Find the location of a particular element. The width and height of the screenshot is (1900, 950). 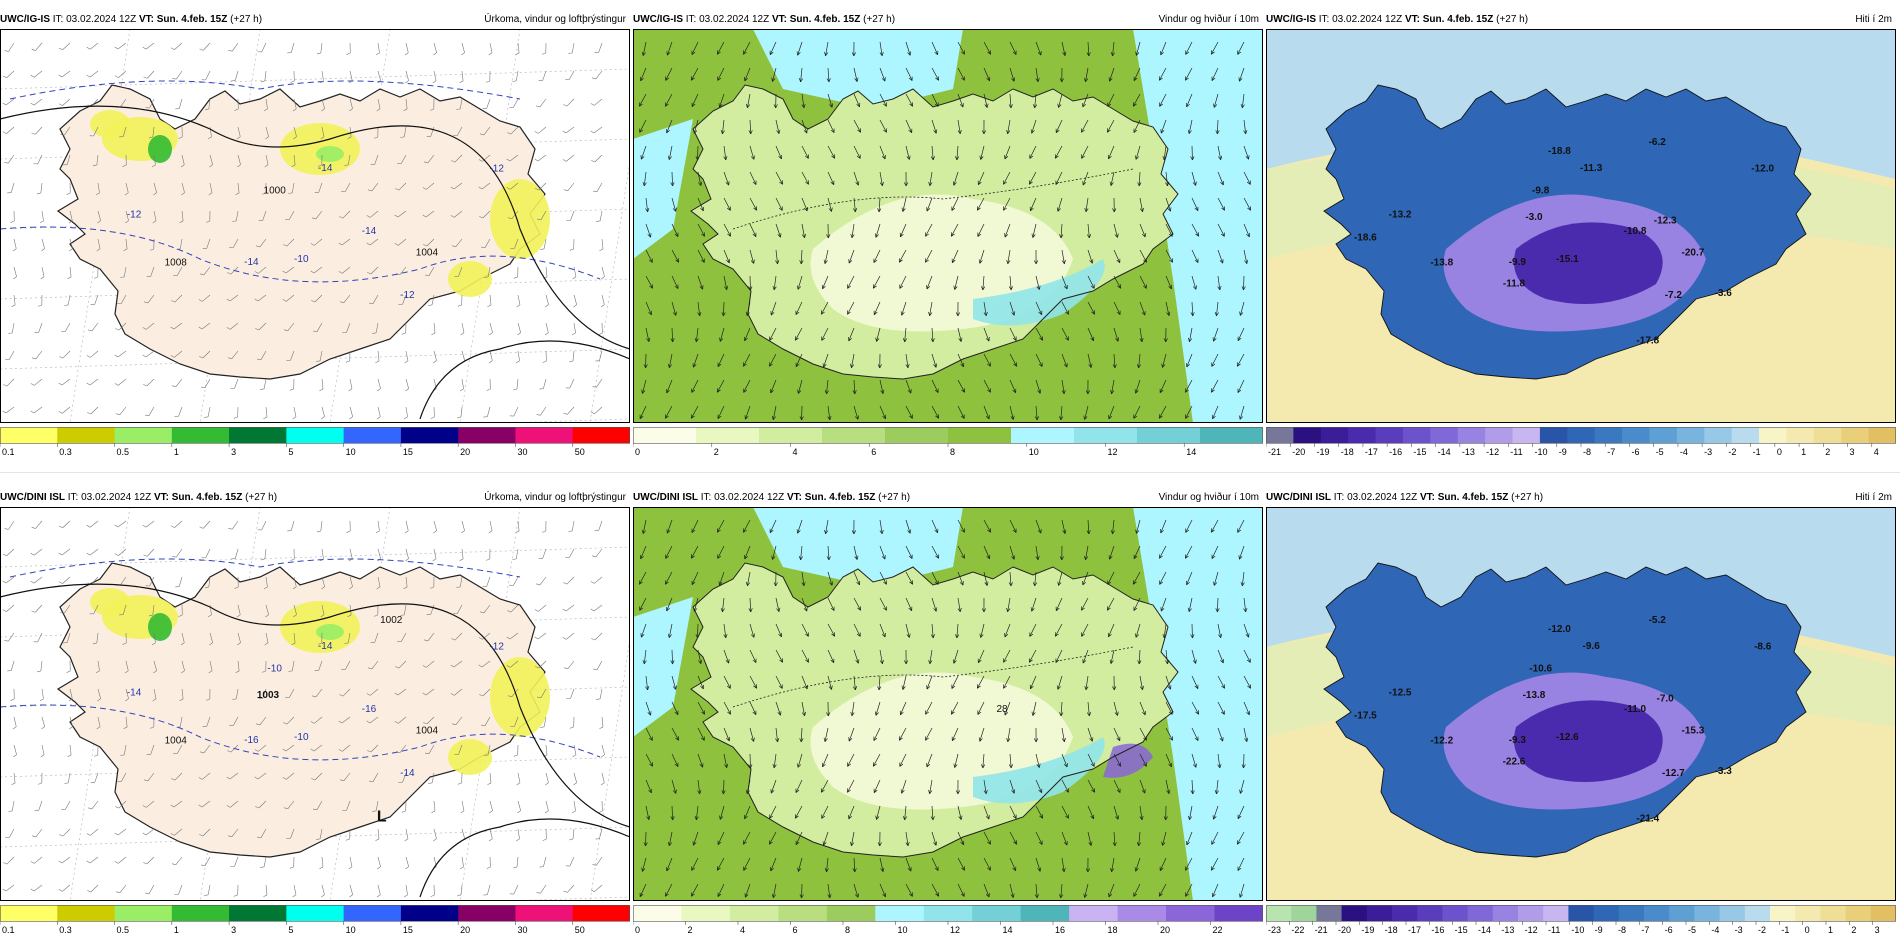

colorbar-tick-label: 15 is located at coordinates (408, 930).